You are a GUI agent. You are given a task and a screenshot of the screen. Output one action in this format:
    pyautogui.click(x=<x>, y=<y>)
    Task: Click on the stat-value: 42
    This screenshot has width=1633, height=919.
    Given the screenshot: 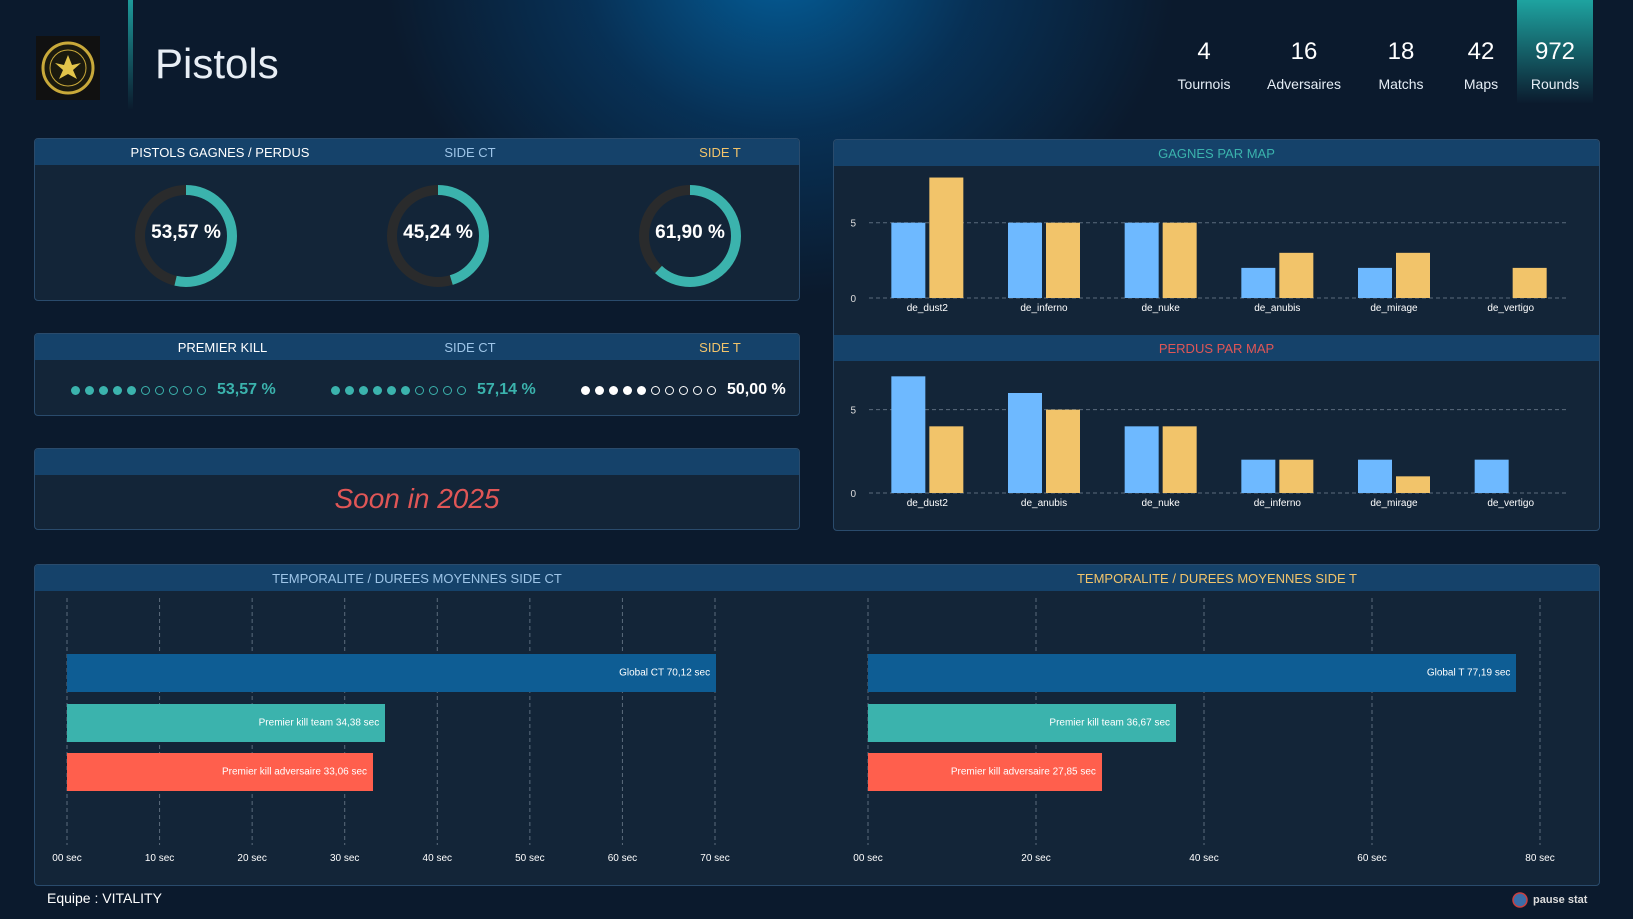 What is the action you would take?
    pyautogui.click(x=1481, y=51)
    